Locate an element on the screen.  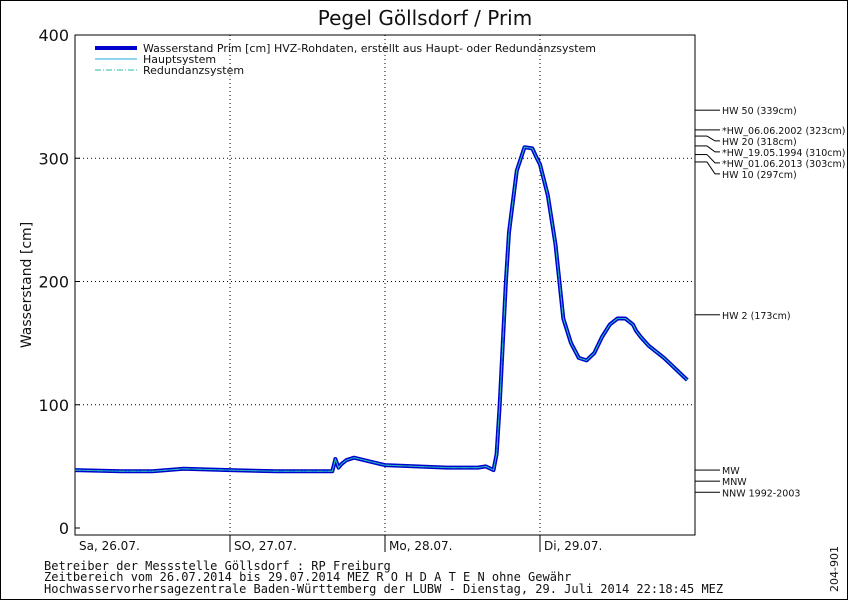
chart-id: 204-901 is located at coordinates (834, 569).